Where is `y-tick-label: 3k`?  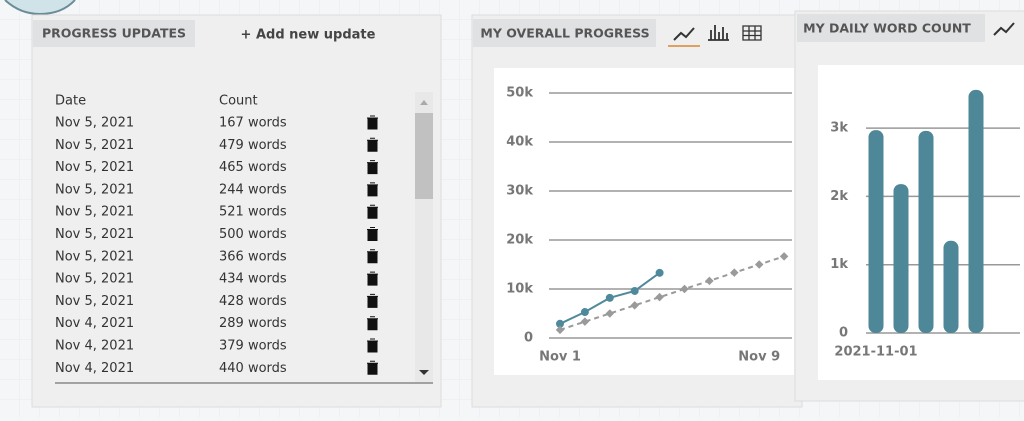
y-tick-label: 3k is located at coordinates (839, 128).